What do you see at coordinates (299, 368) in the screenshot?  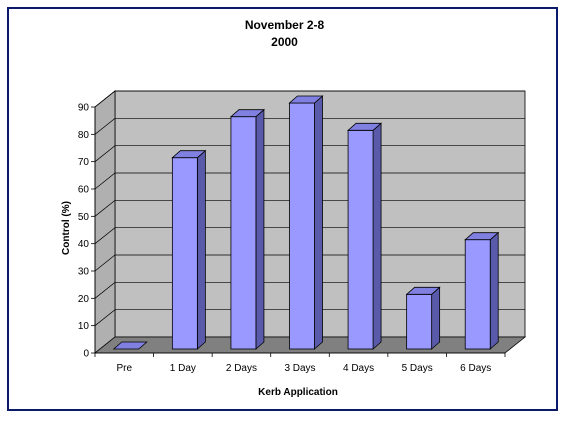 I see `x-tick-label: 3 Days` at bounding box center [299, 368].